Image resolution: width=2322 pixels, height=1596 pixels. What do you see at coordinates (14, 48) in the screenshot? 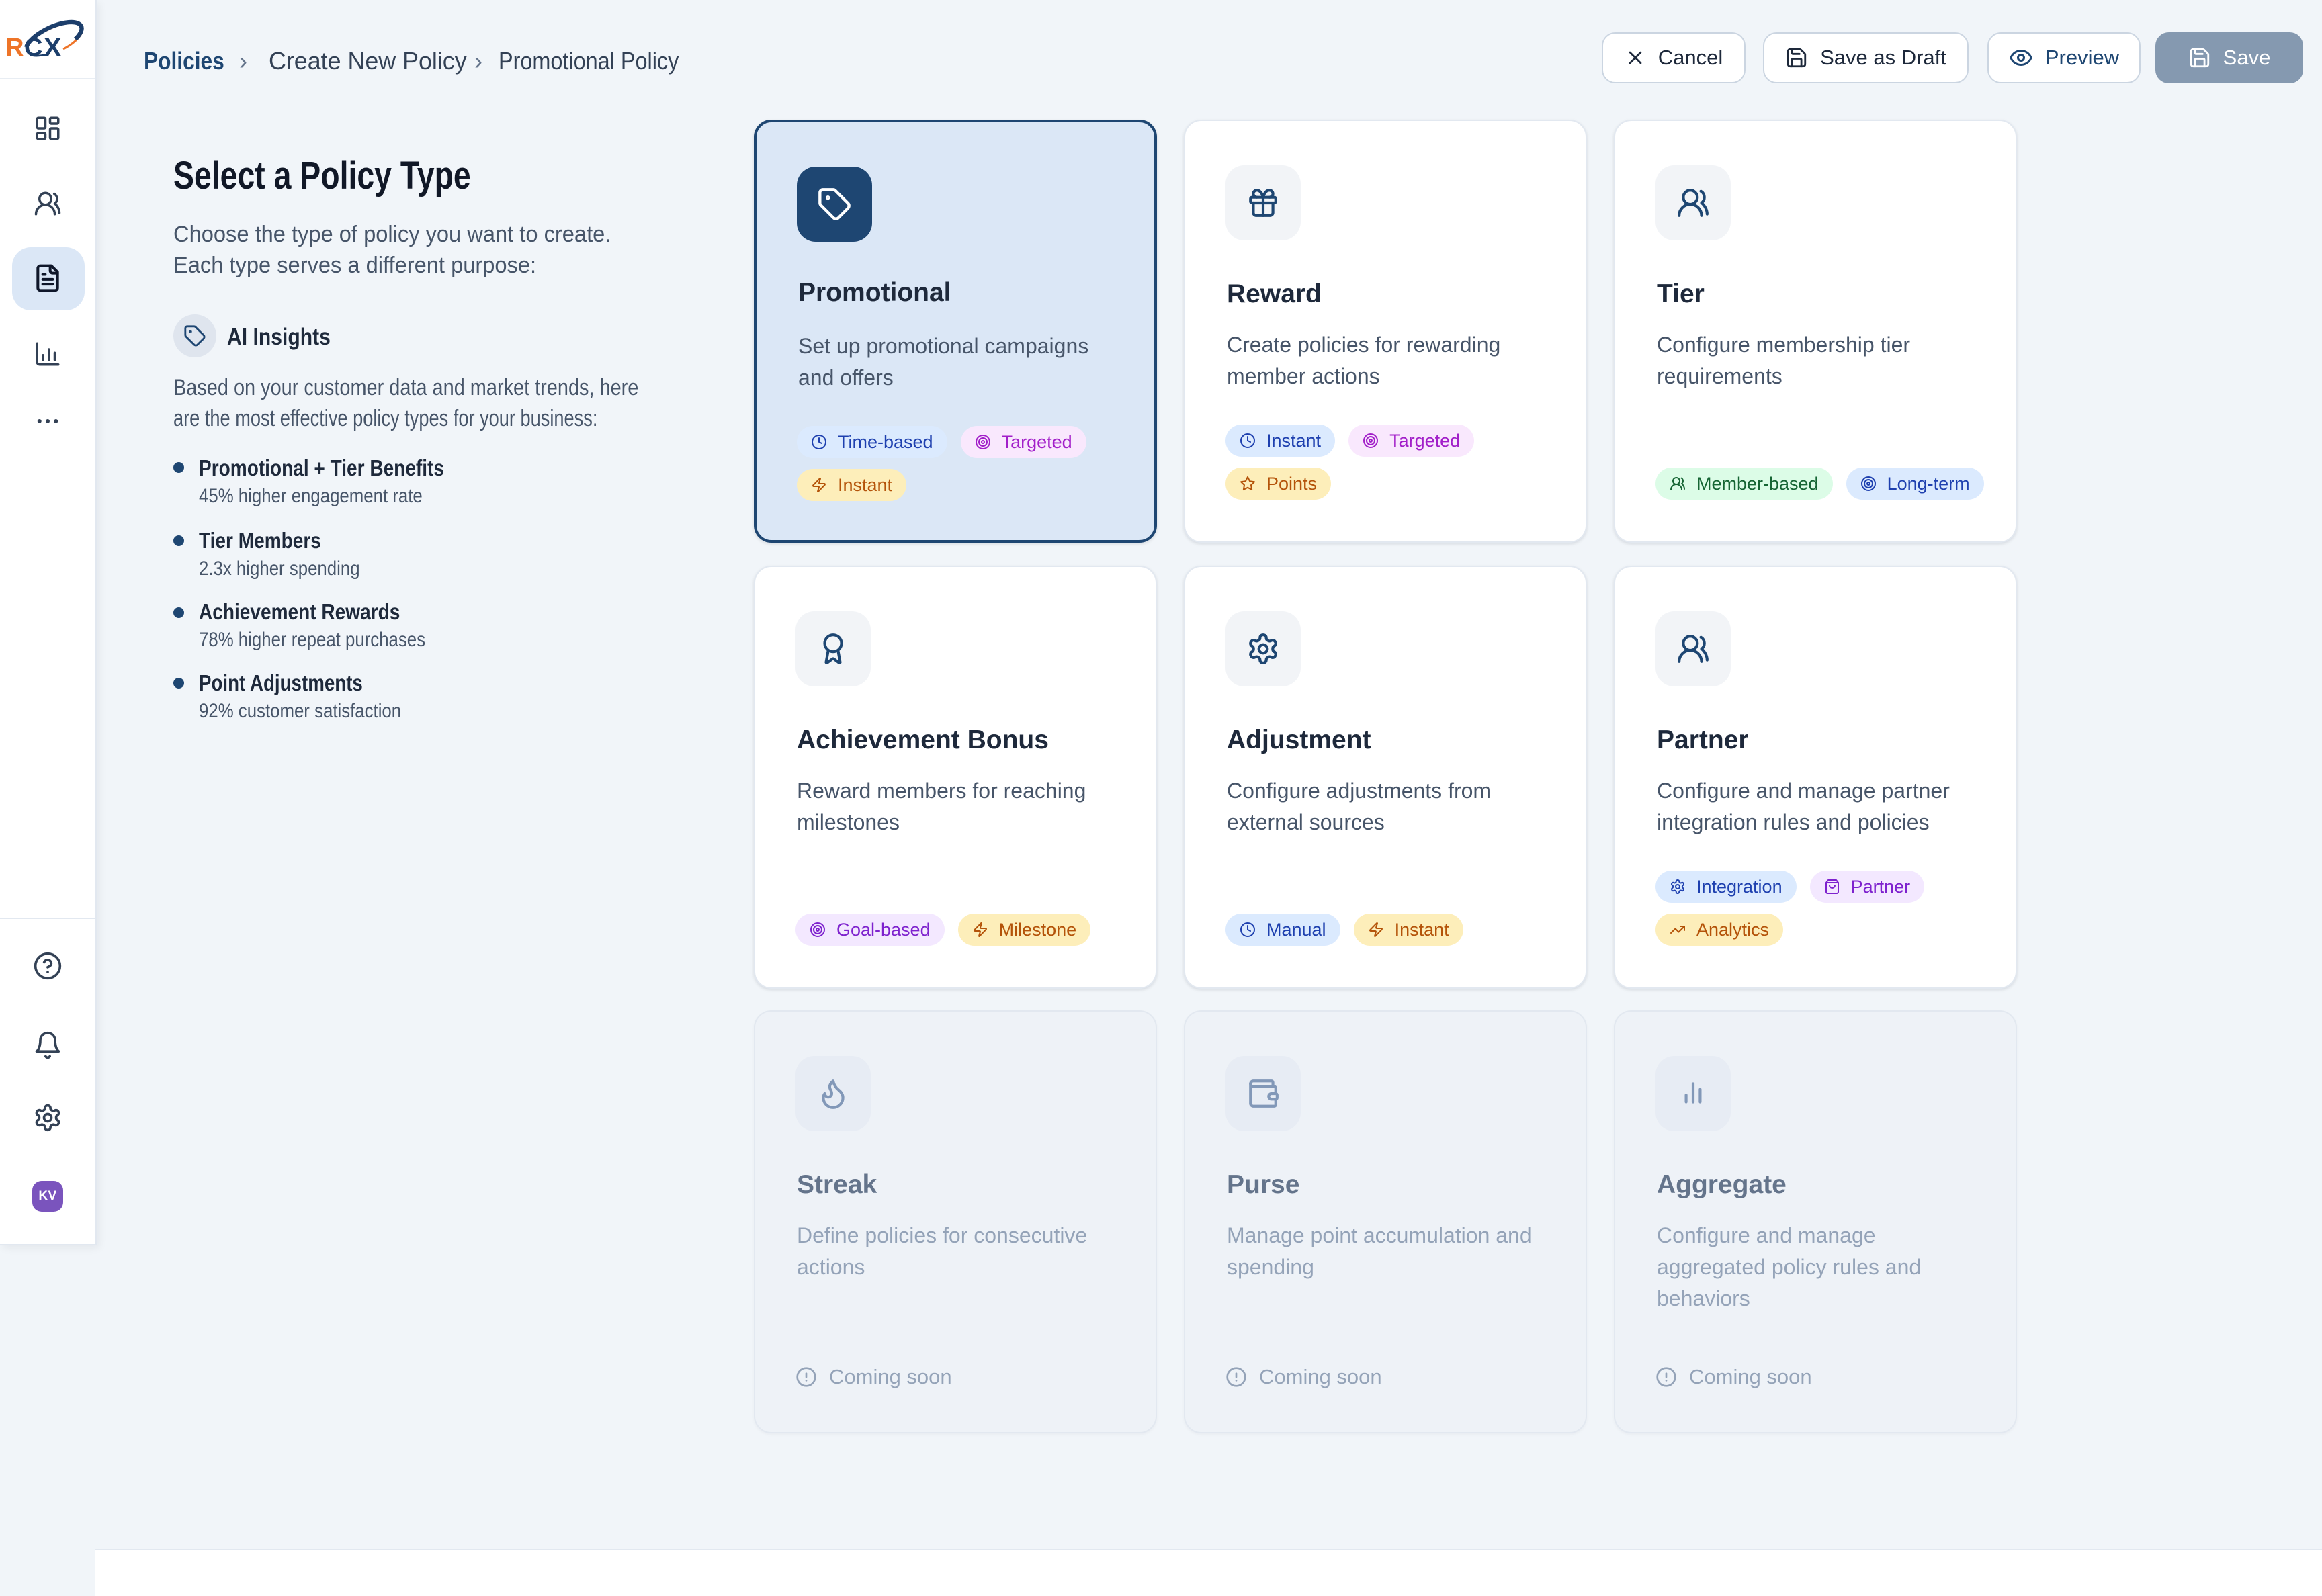
I see `svg-text: R` at bounding box center [14, 48].